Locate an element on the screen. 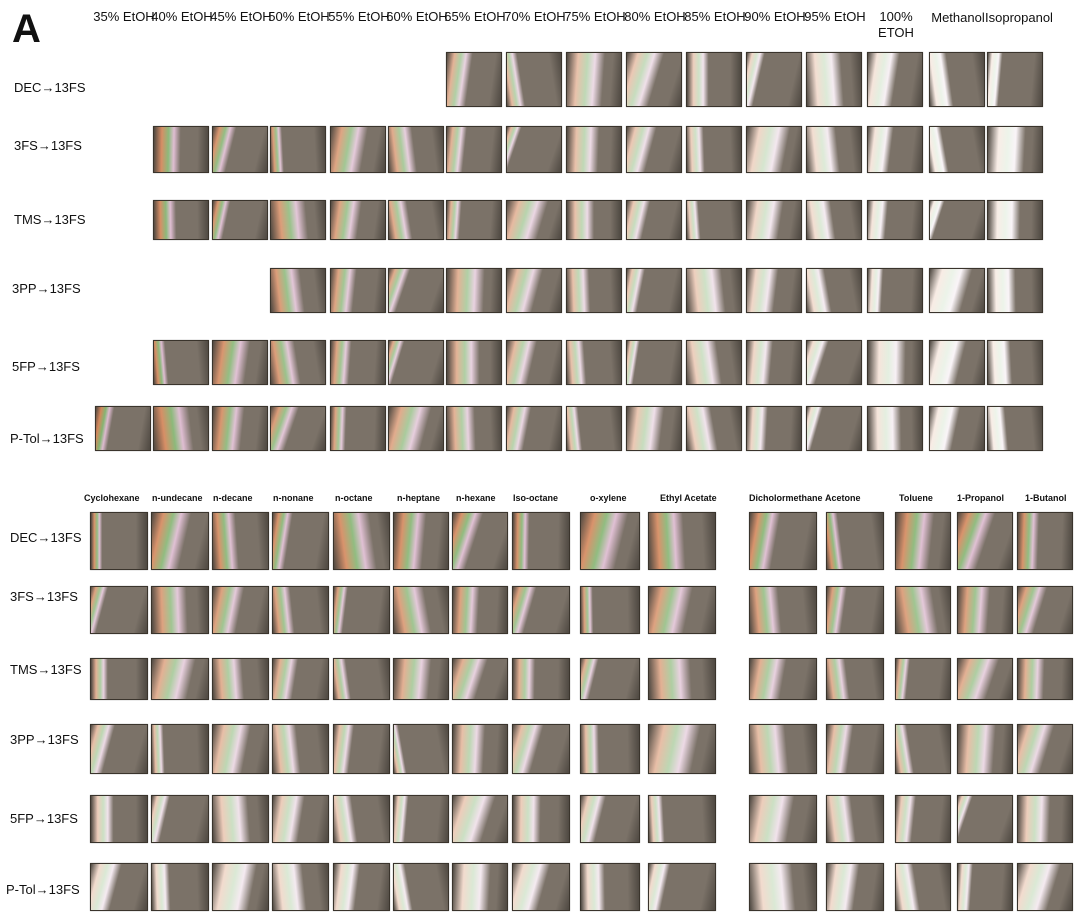 The height and width of the screenshot is (914, 1086). top-column-header: 35% EtOH is located at coordinates (124, 16).